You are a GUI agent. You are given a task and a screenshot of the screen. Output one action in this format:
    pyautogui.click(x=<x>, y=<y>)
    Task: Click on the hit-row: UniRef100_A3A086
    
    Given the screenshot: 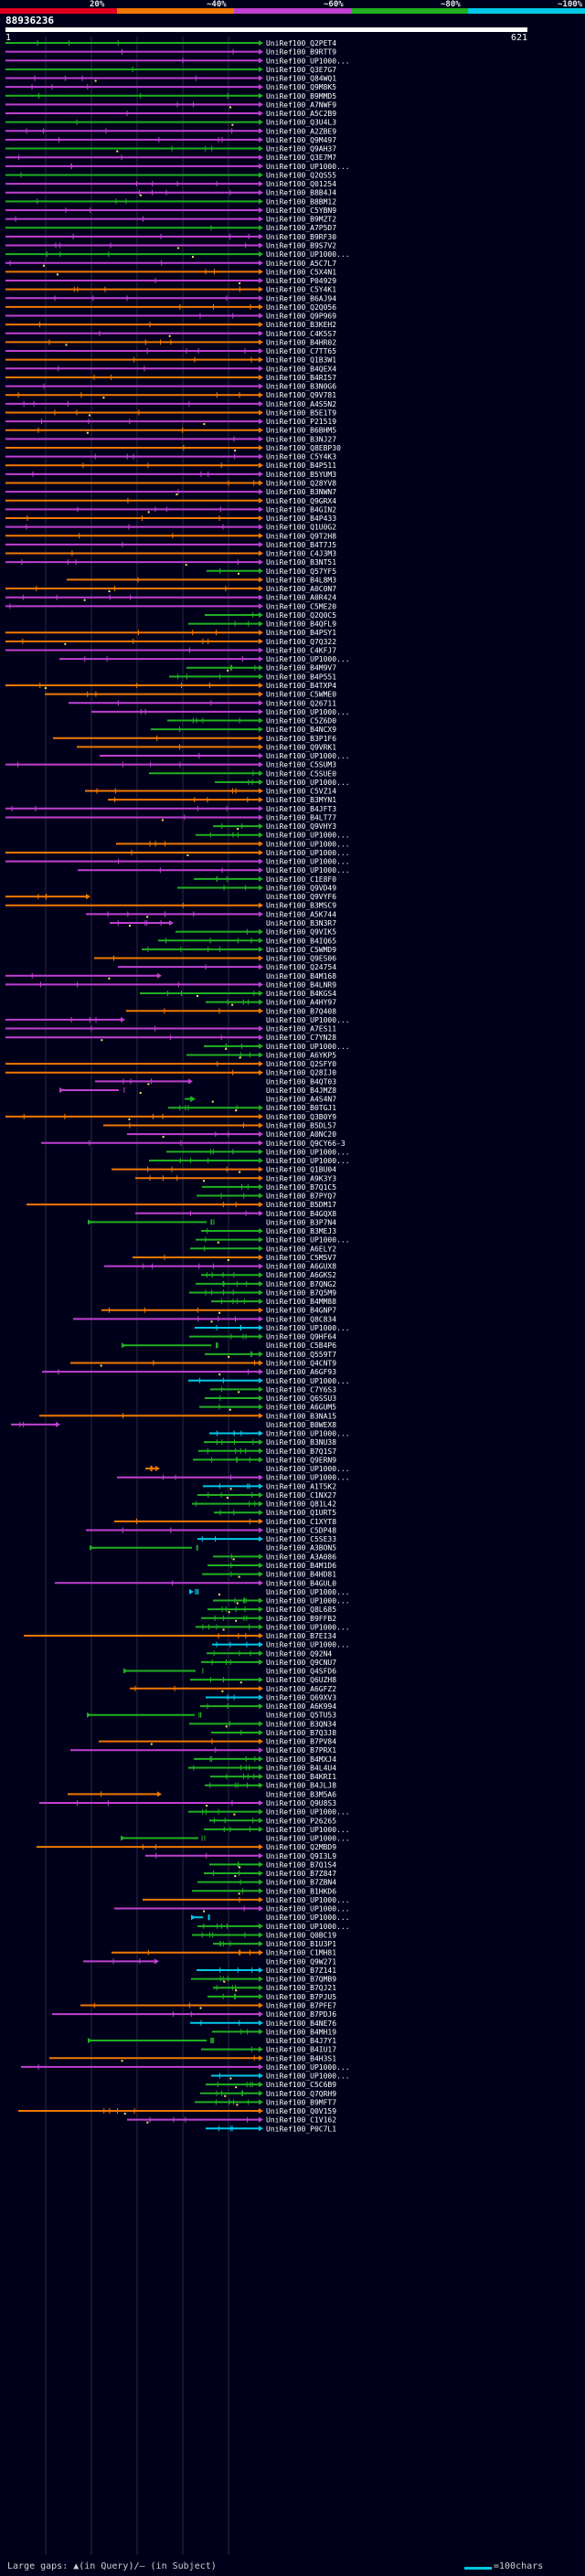 What is the action you would take?
    pyautogui.click(x=274, y=1557)
    